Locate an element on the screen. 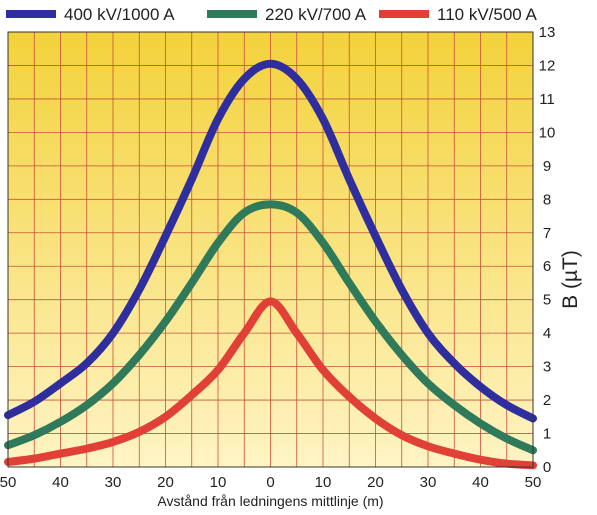  y-tick-label: 13 is located at coordinates (547, 32).